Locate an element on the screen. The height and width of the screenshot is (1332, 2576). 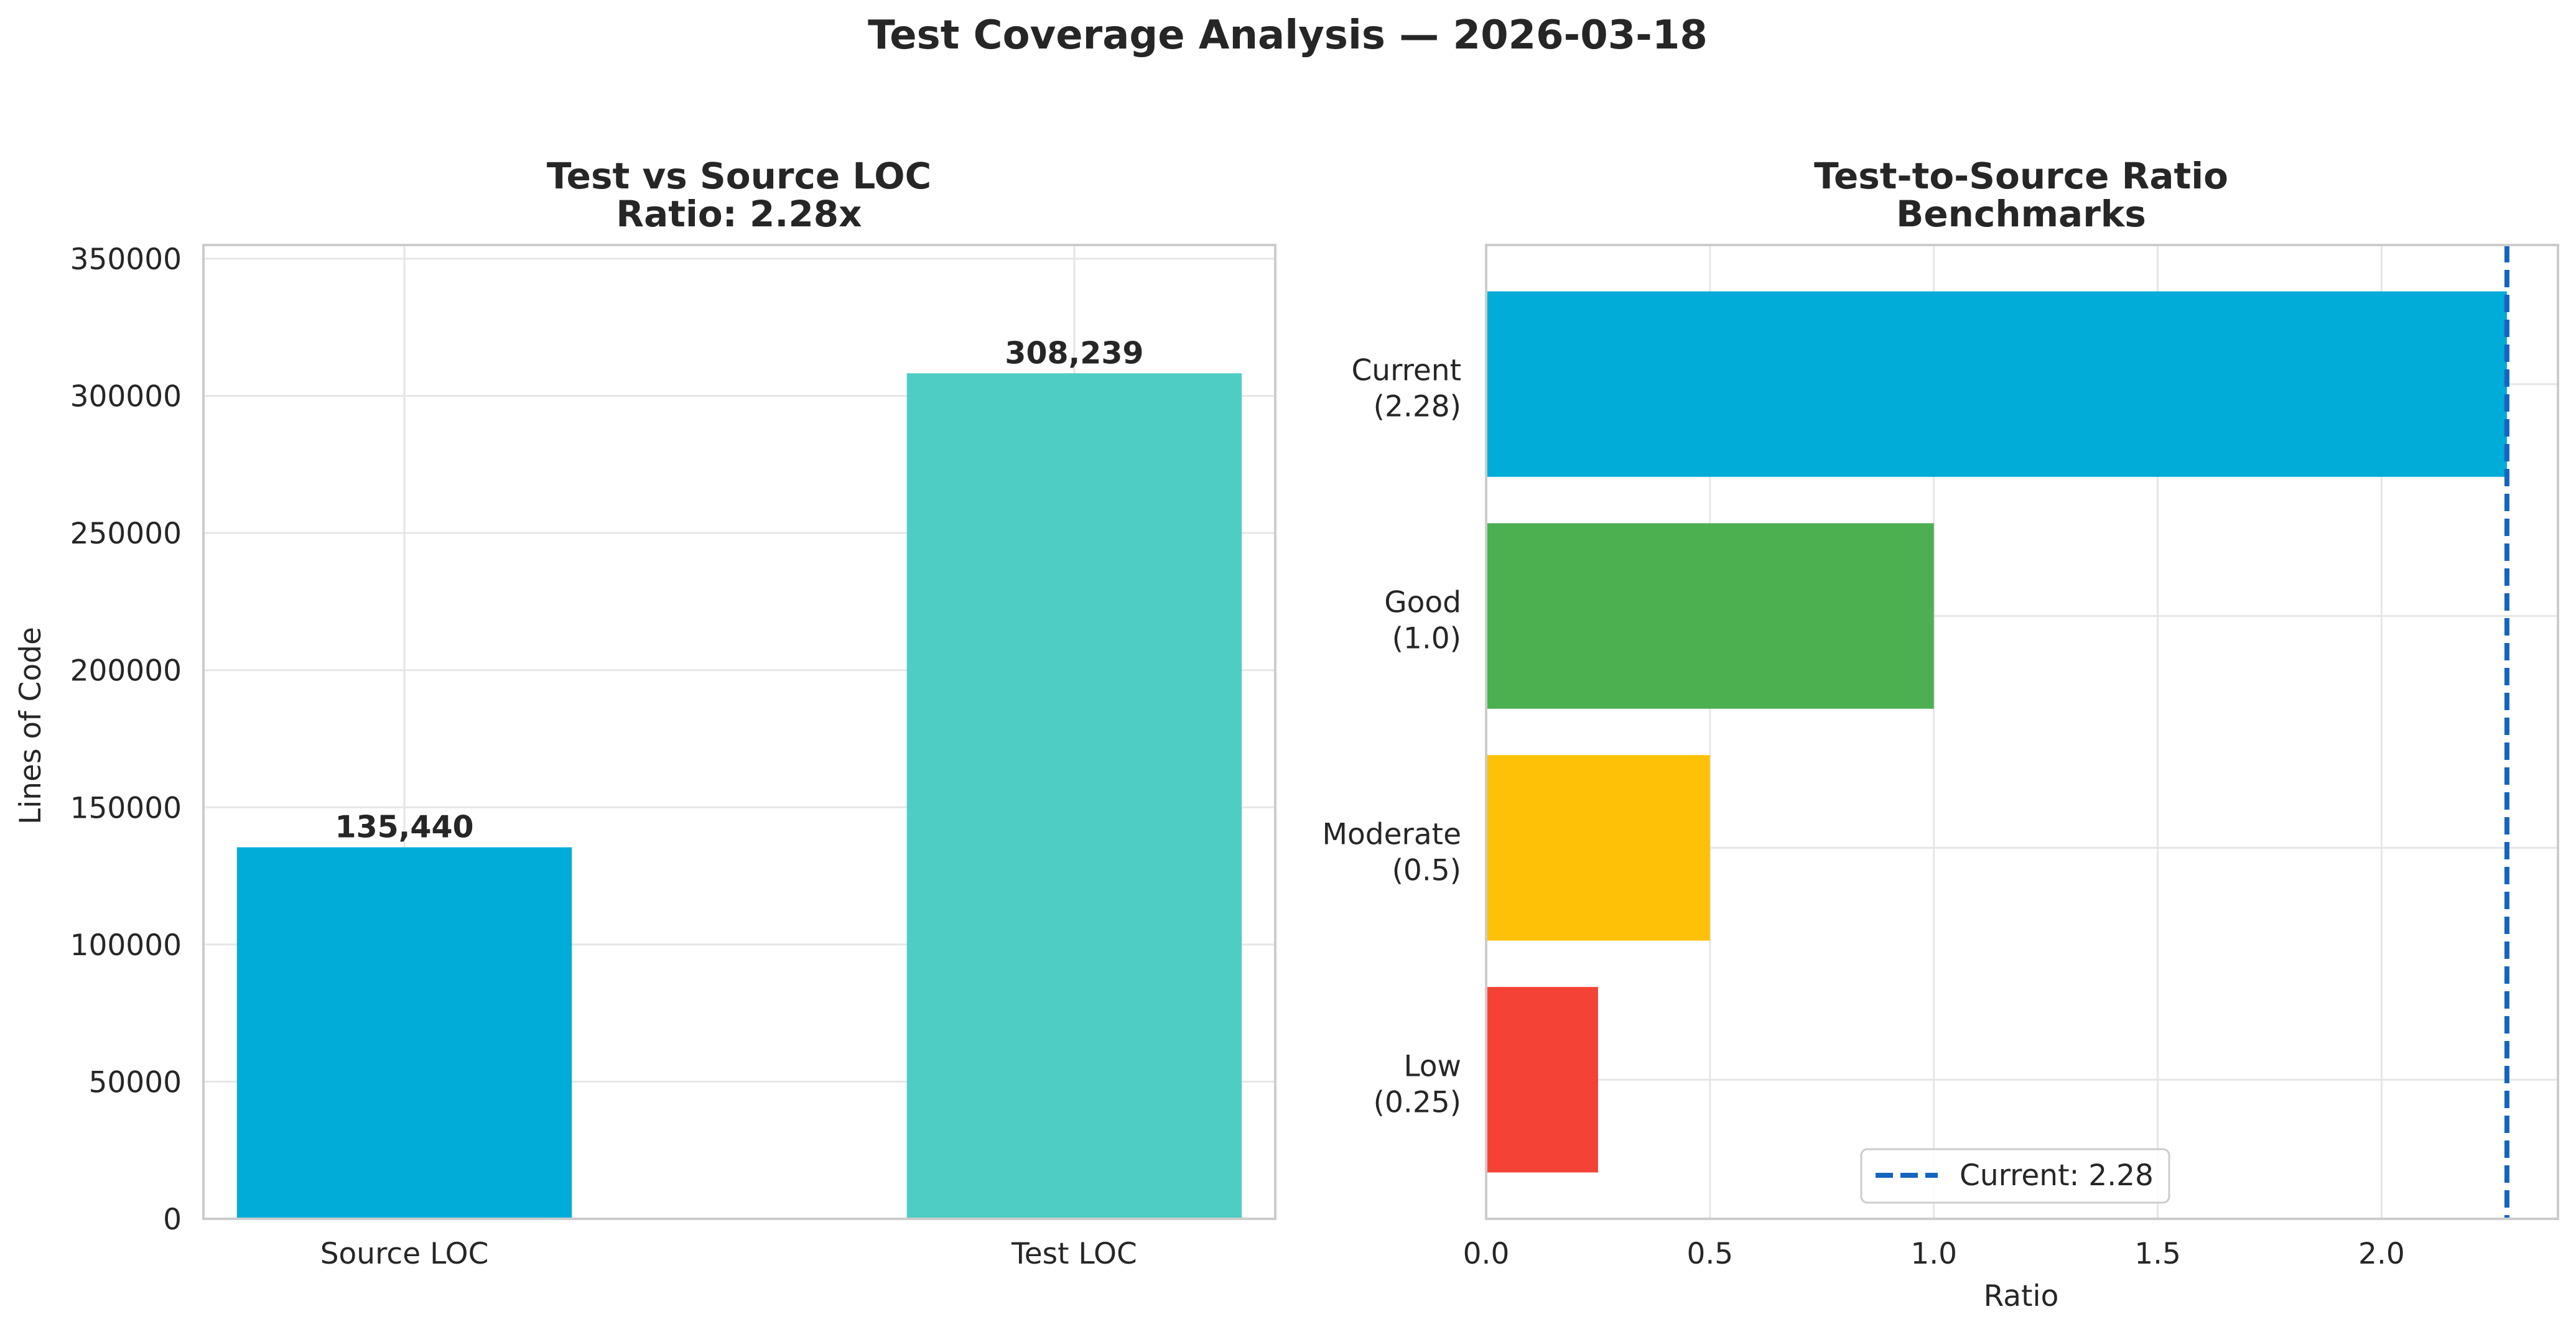
ratio-chart-ytick-label-line1: Moderate is located at coordinates (1391, 834).